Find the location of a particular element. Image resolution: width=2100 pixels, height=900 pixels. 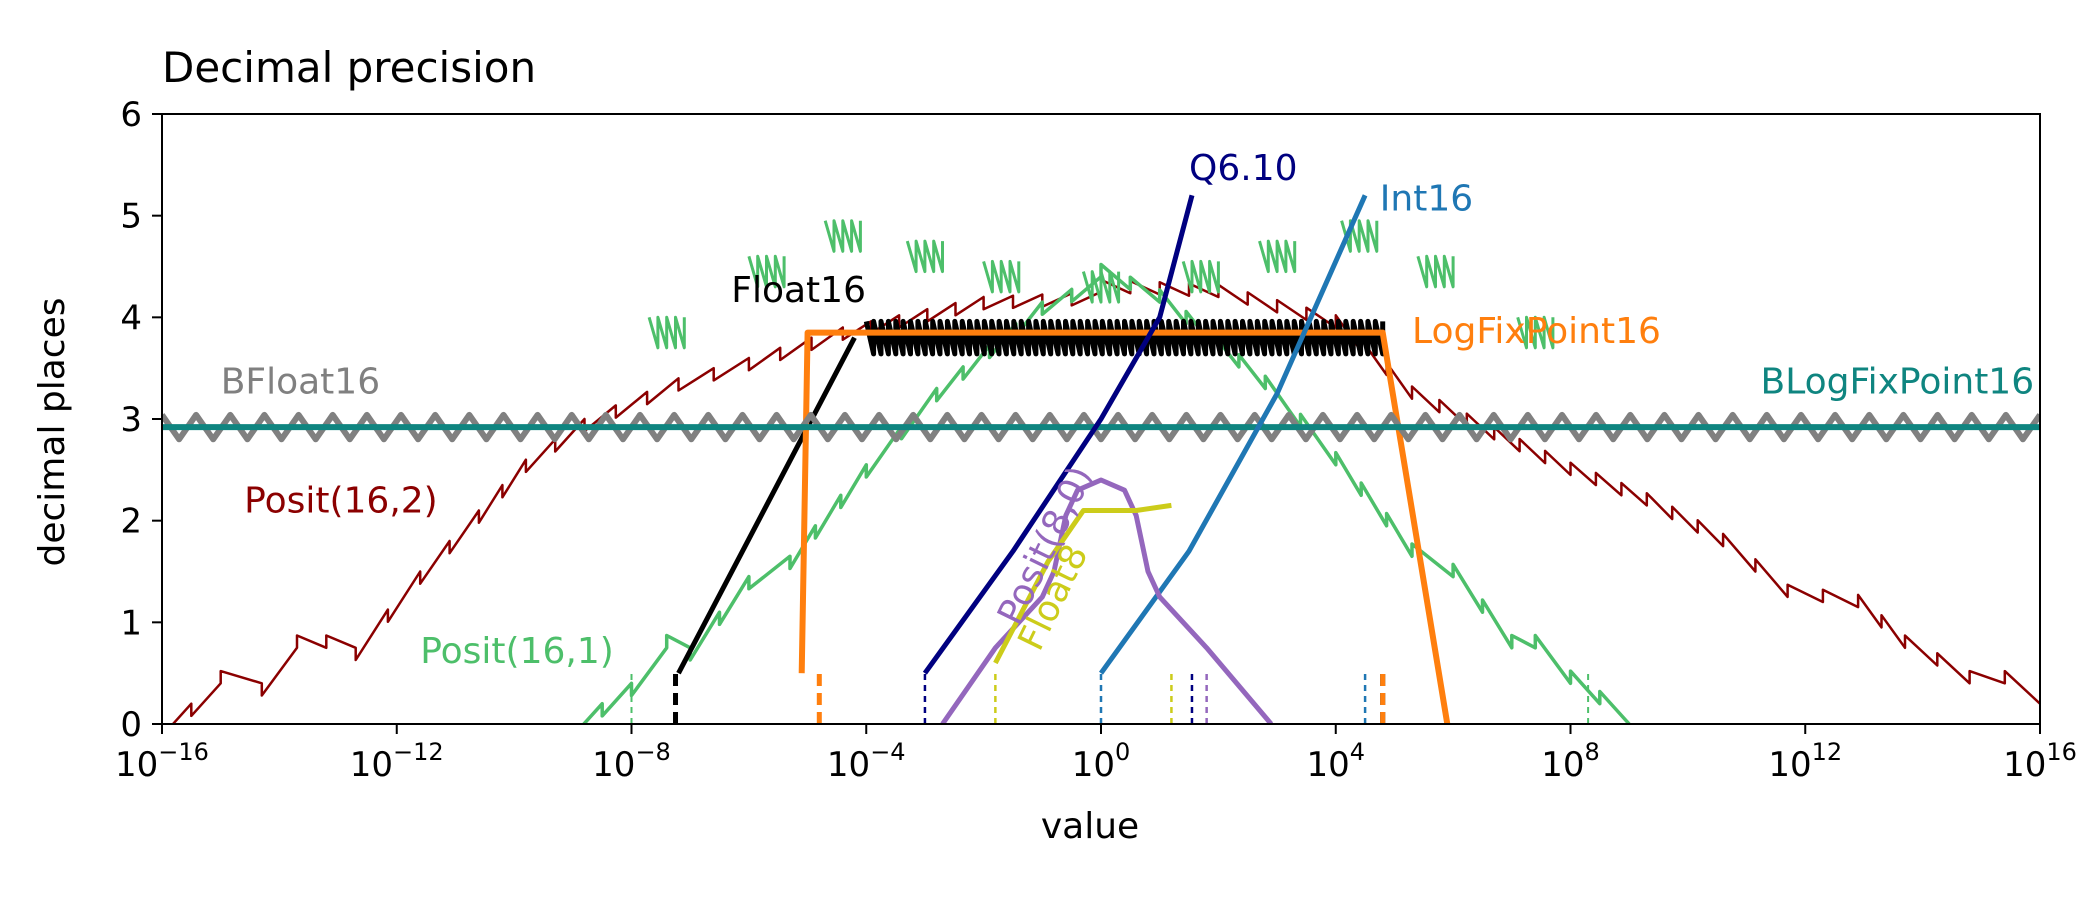

float16-label: Float16 is located at coordinates (798, 290).